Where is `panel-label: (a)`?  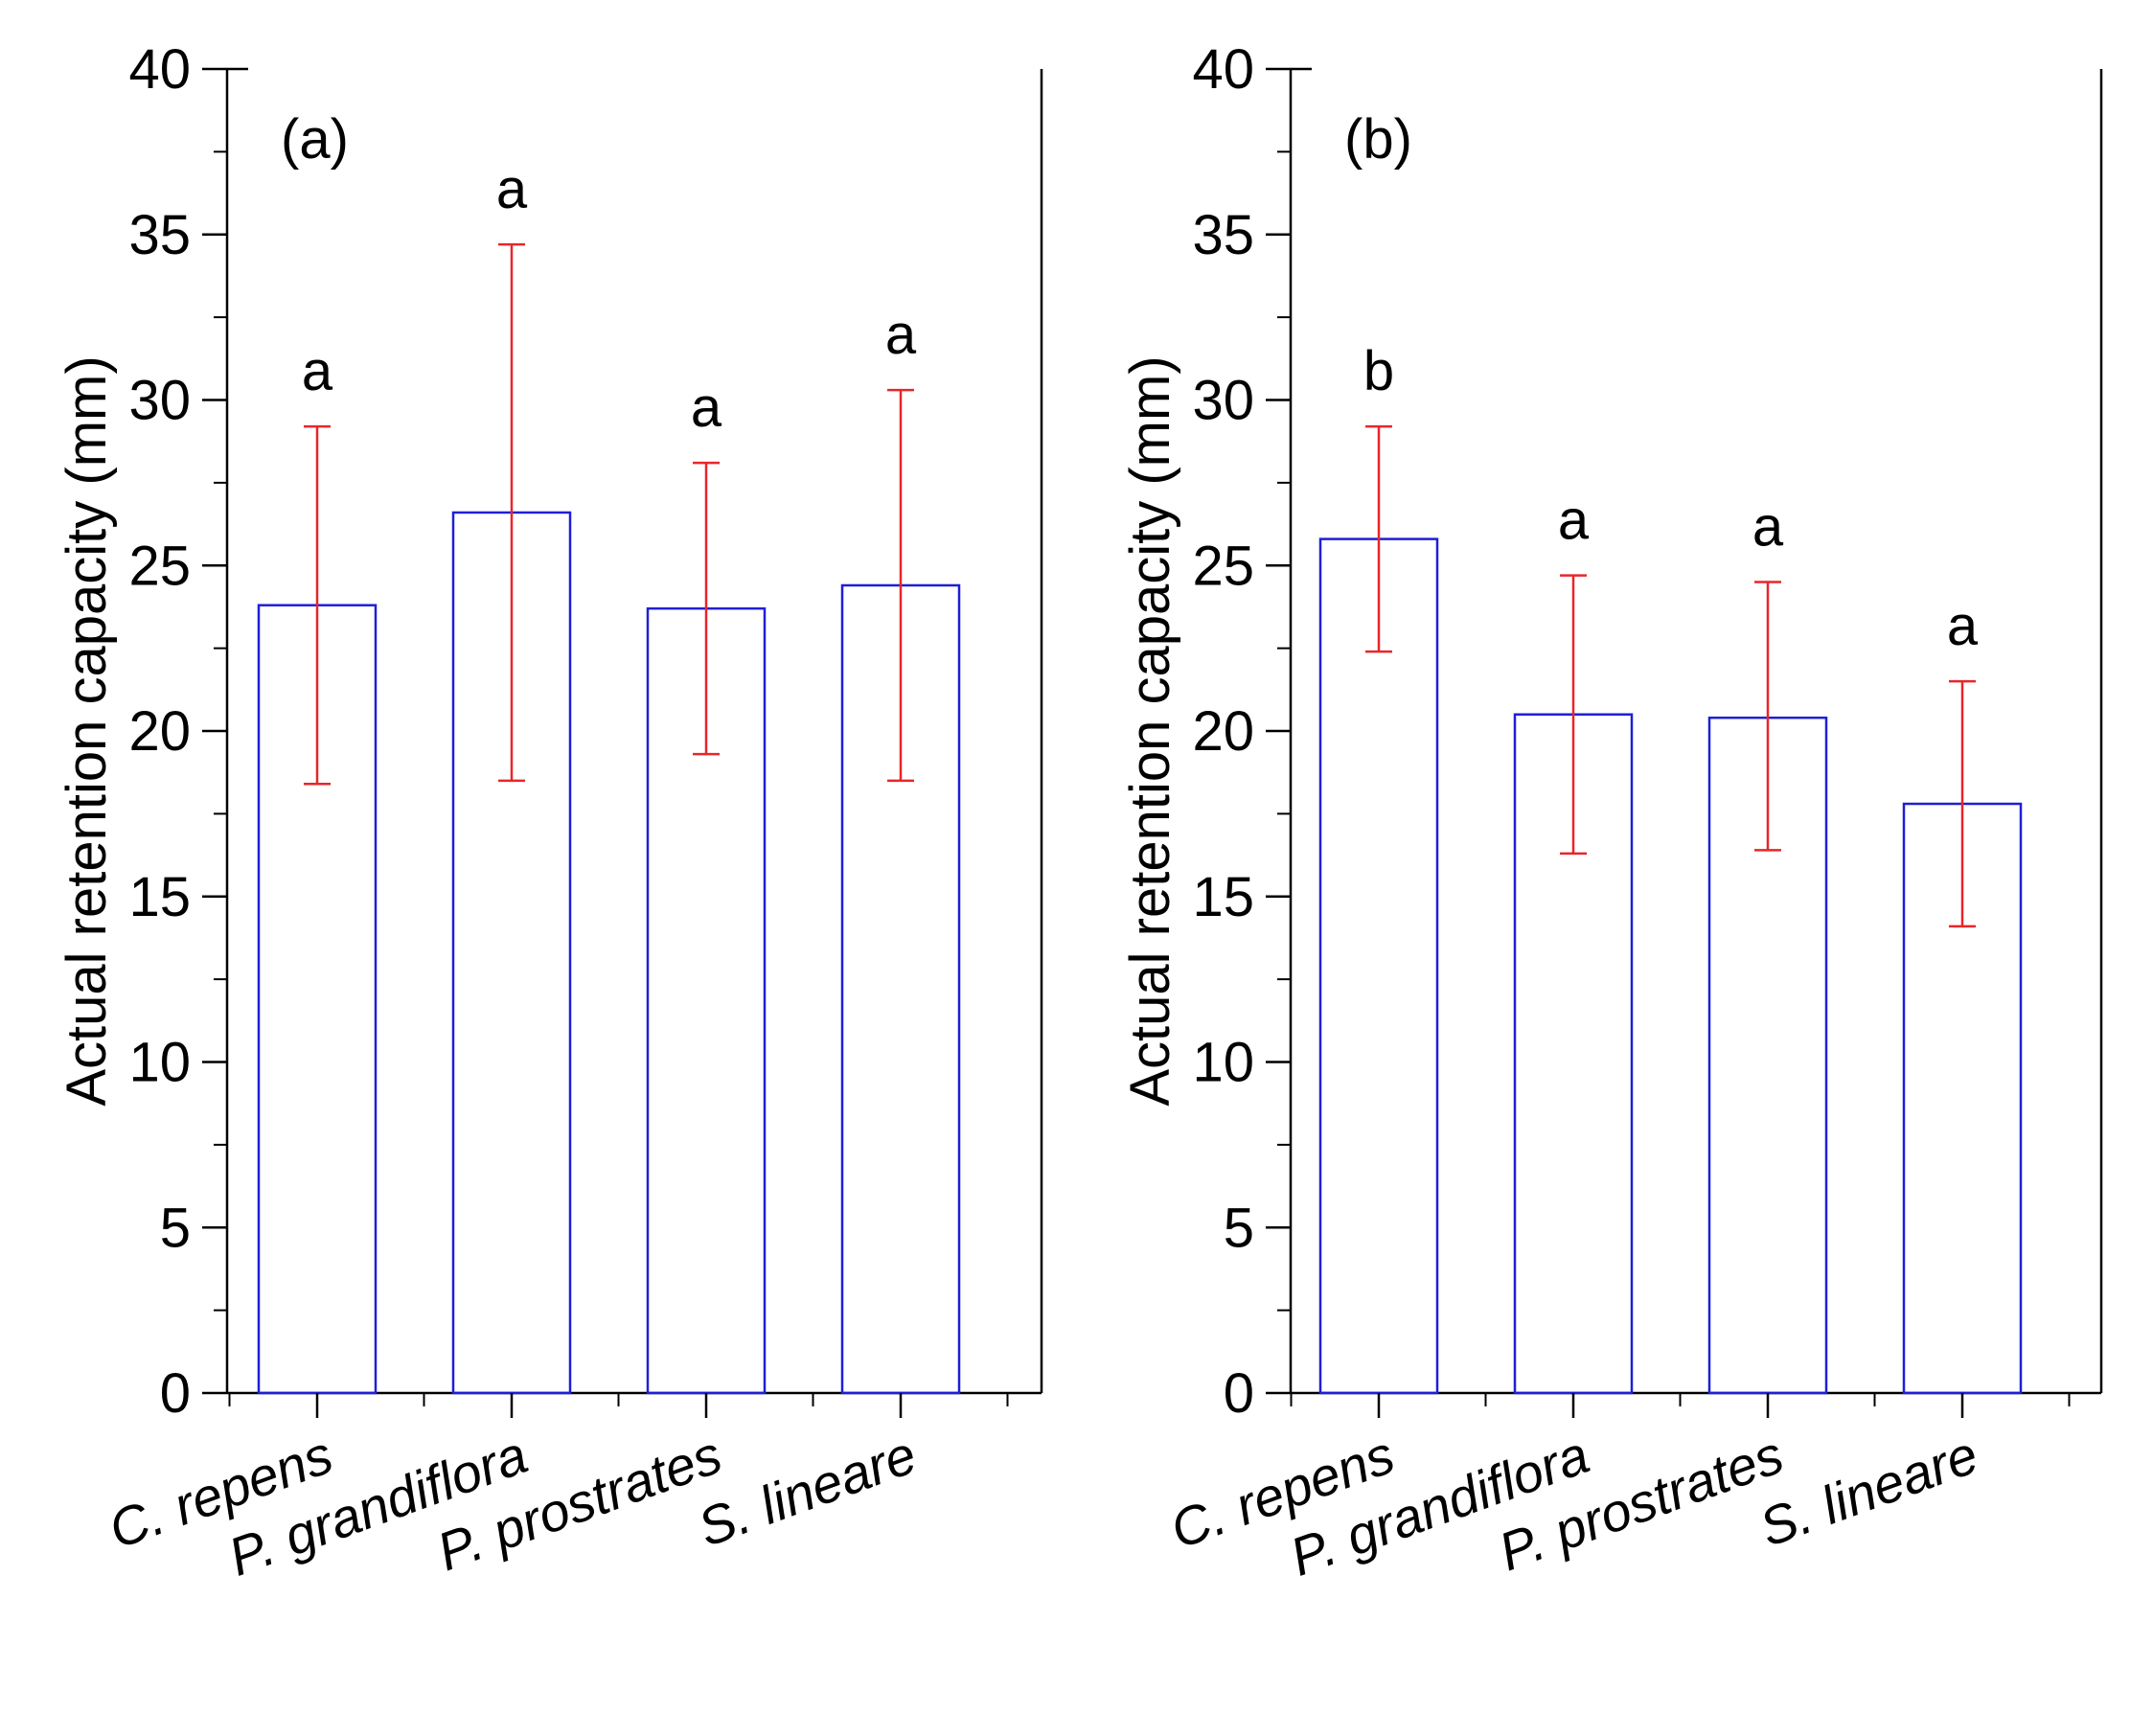
panel-label: (a) is located at coordinates (315, 139).